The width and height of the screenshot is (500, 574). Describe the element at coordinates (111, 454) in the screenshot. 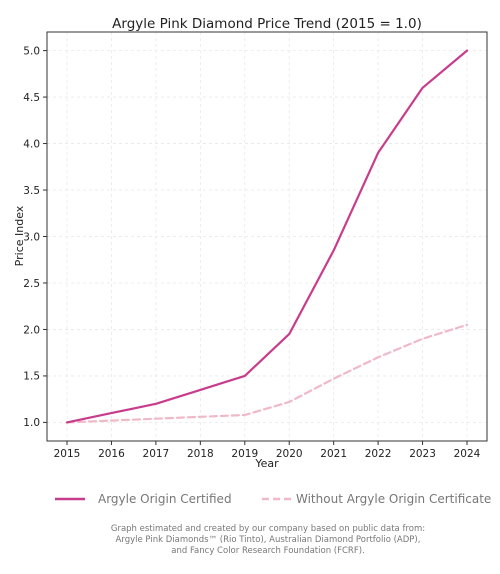

I see `x-tick-label: 2016` at that location.